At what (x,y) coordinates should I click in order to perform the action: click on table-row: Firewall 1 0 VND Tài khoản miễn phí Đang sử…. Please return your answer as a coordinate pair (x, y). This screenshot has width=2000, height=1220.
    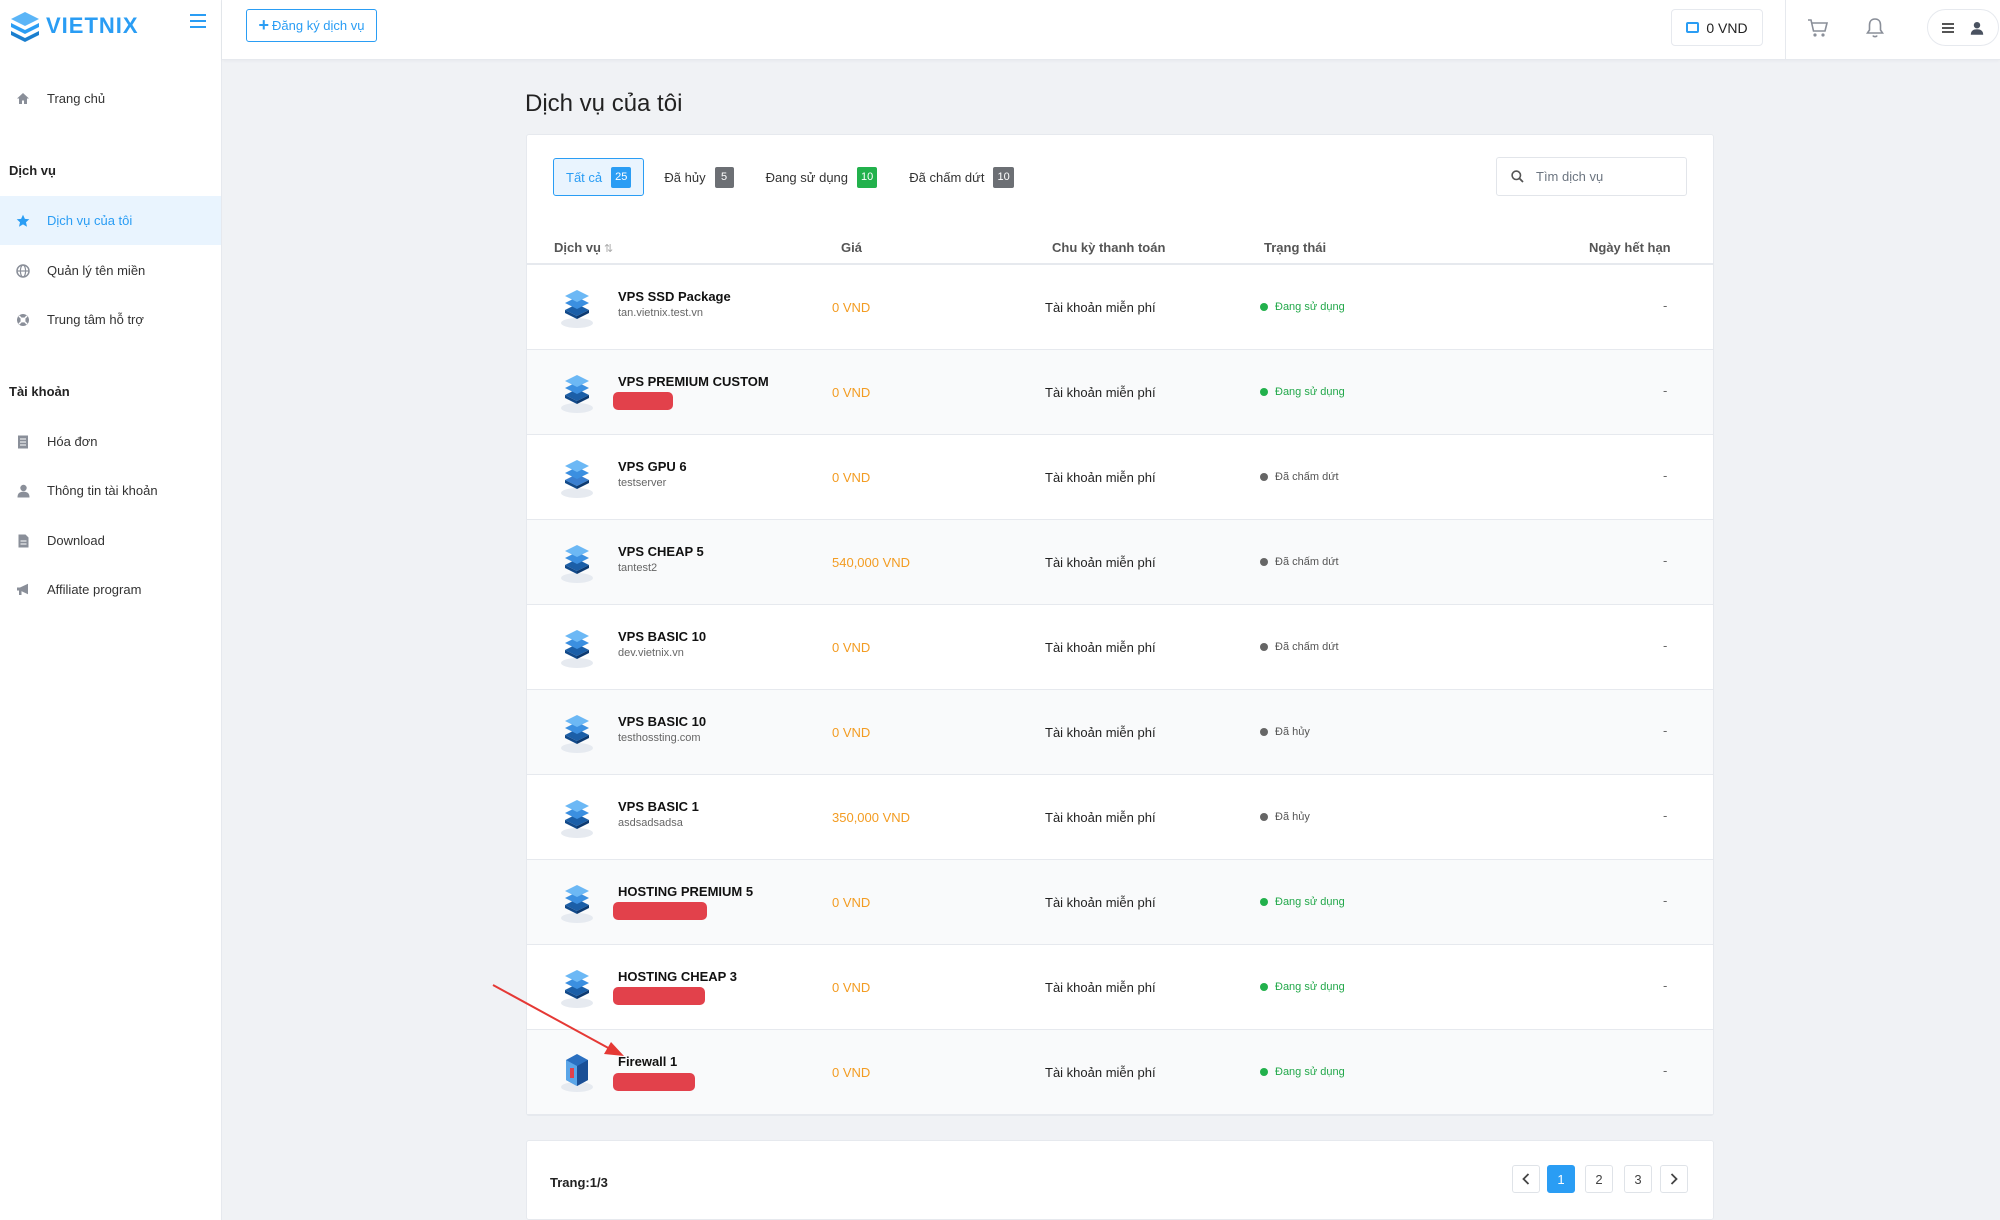
    Looking at the image, I should click on (1120, 1072).